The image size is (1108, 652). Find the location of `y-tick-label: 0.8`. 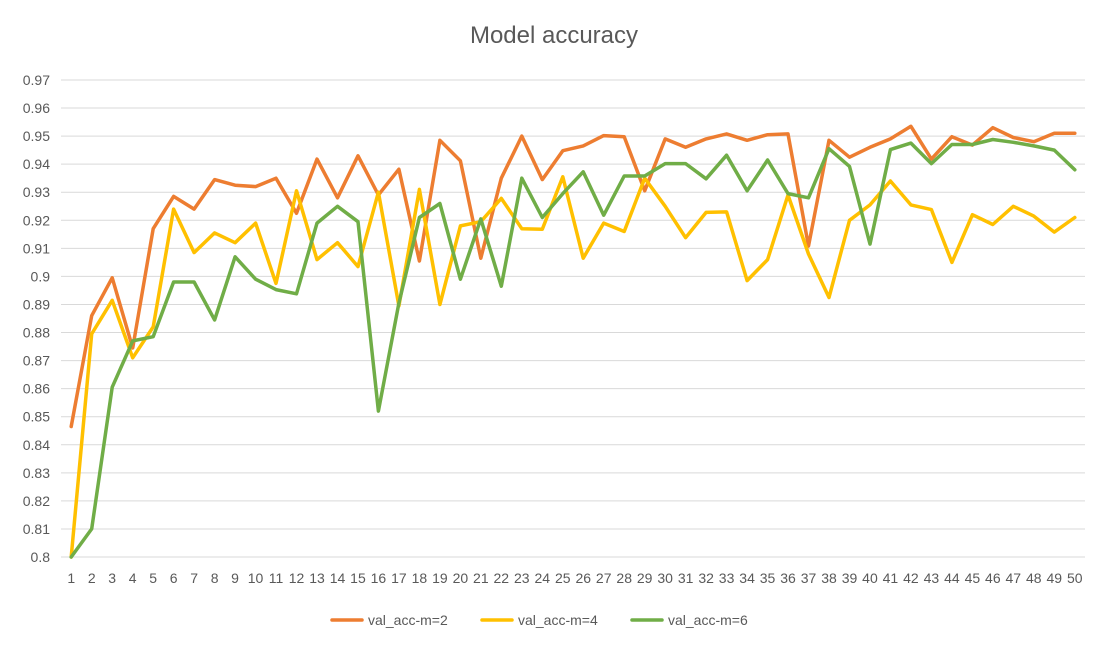

y-tick-label: 0.8 is located at coordinates (41, 557).